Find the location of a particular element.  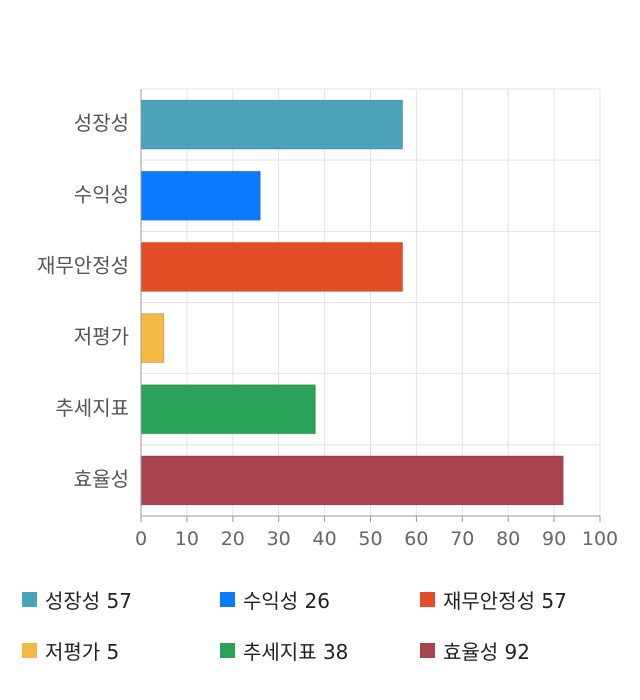

legend-label: 성장성 57 is located at coordinates (89, 600).